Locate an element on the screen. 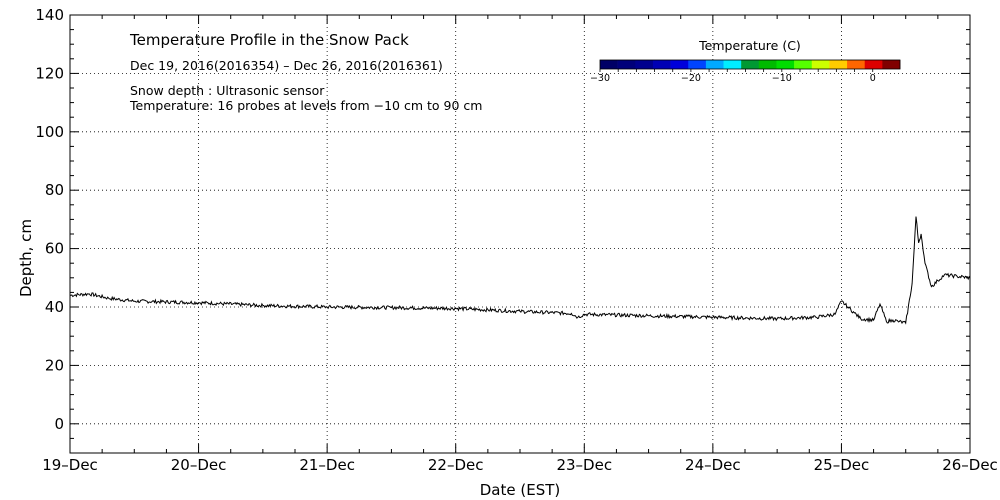 The height and width of the screenshot is (500, 1000). y-tick-label: 40 is located at coordinates (54, 307).